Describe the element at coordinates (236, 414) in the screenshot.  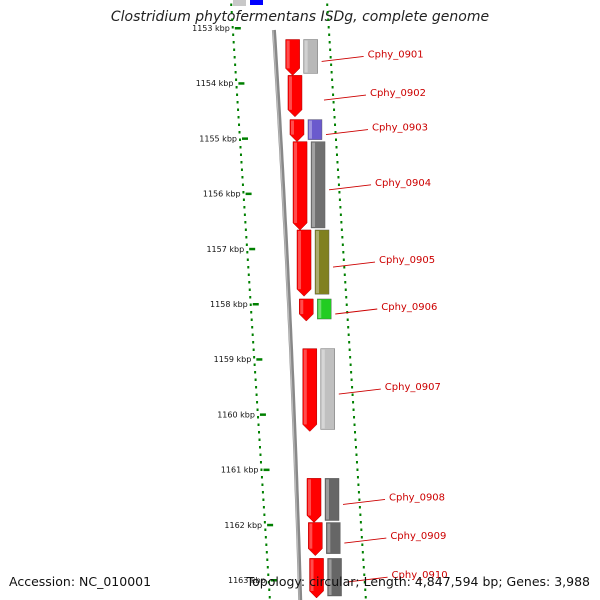
I see `tick-label: 1160 kbp` at that location.